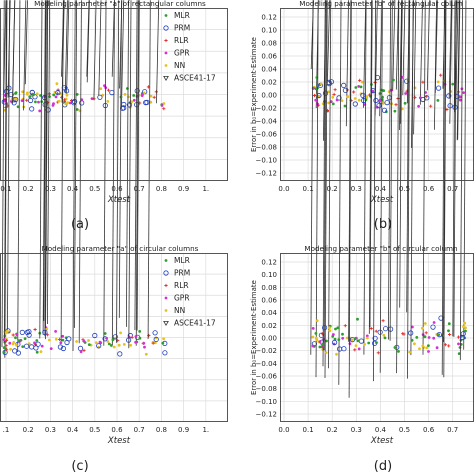  Describe the element at coordinates (139, 189) in the screenshot. I see `panel-a-xtick-label: 0.7` at that location.